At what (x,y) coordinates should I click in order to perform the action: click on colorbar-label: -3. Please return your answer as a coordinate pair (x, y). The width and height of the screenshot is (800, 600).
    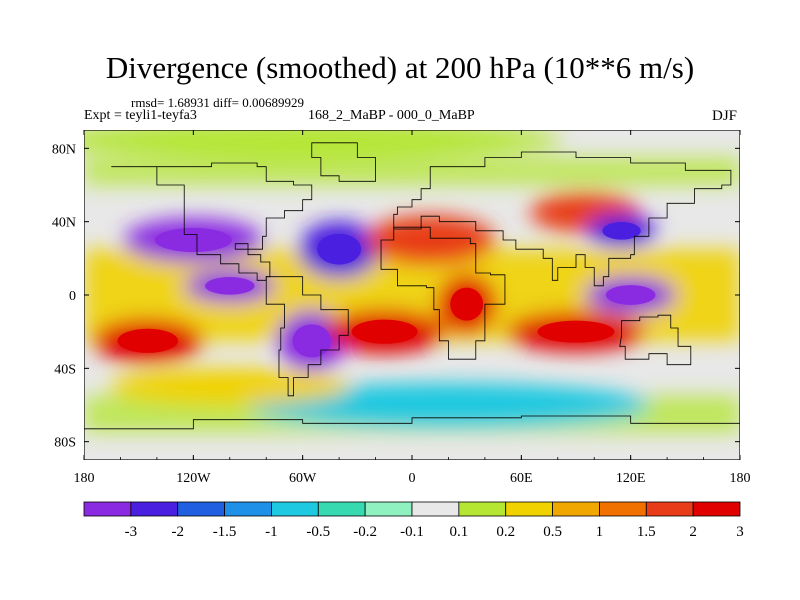
    Looking at the image, I should click on (131, 532).